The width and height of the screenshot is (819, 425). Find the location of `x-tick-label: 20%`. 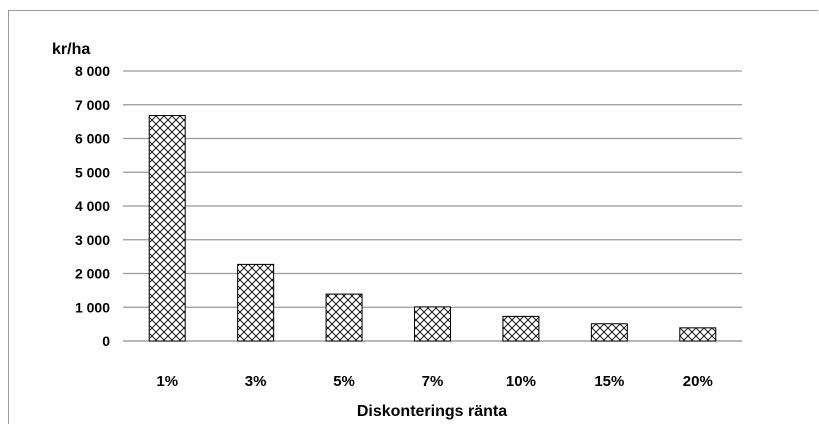

x-tick-label: 20% is located at coordinates (698, 381).